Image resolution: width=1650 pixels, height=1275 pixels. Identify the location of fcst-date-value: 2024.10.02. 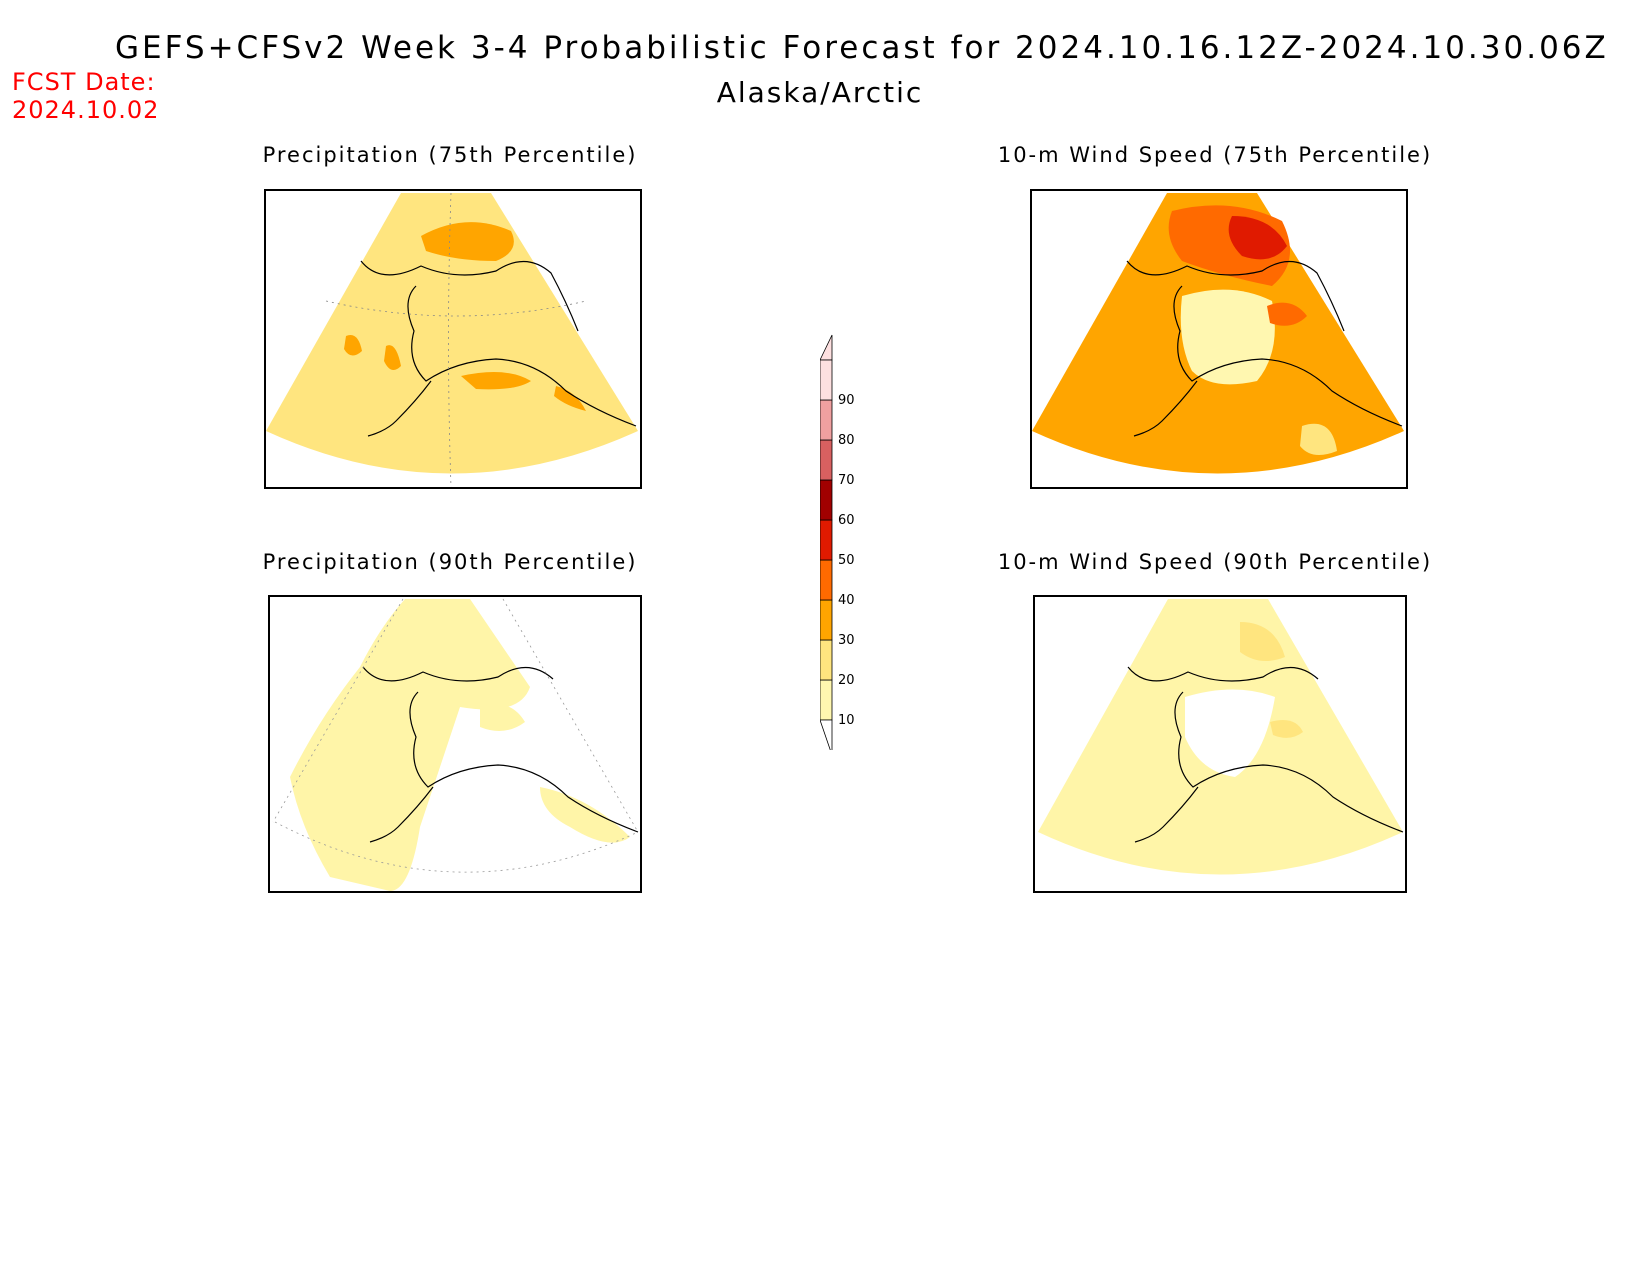
(86, 110).